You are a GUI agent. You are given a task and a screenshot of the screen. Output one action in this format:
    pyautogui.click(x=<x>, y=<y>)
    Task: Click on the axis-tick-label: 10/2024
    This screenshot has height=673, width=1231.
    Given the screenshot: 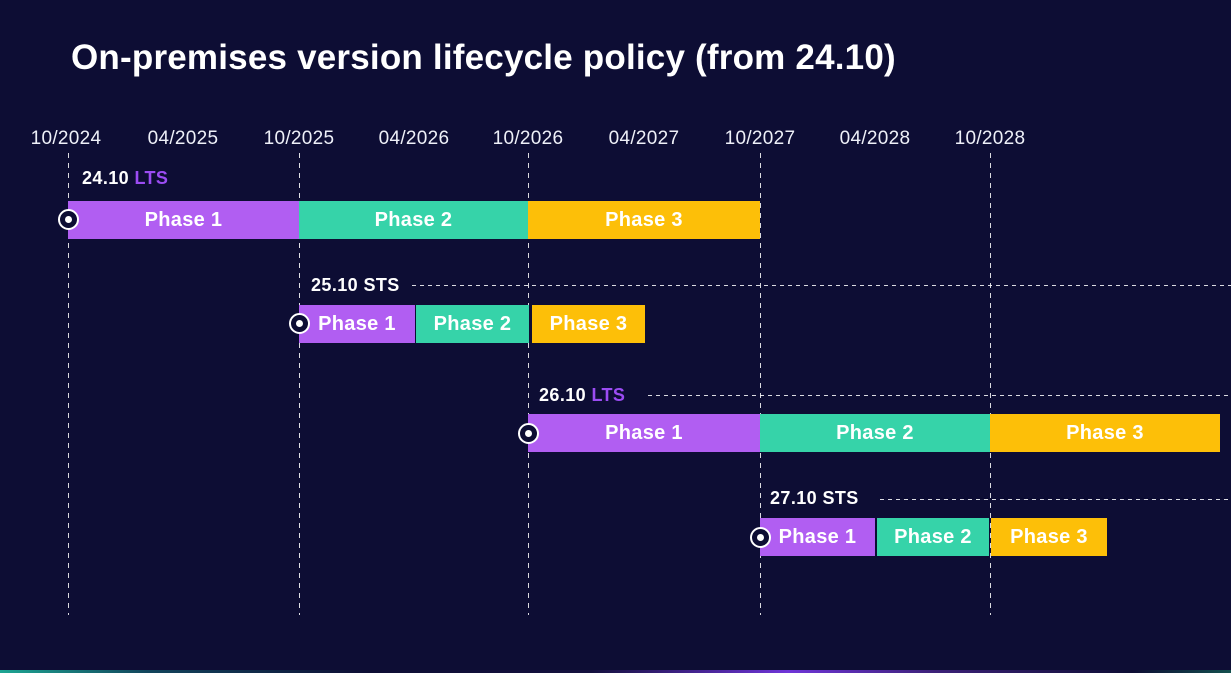 What is the action you would take?
    pyautogui.click(x=66, y=138)
    